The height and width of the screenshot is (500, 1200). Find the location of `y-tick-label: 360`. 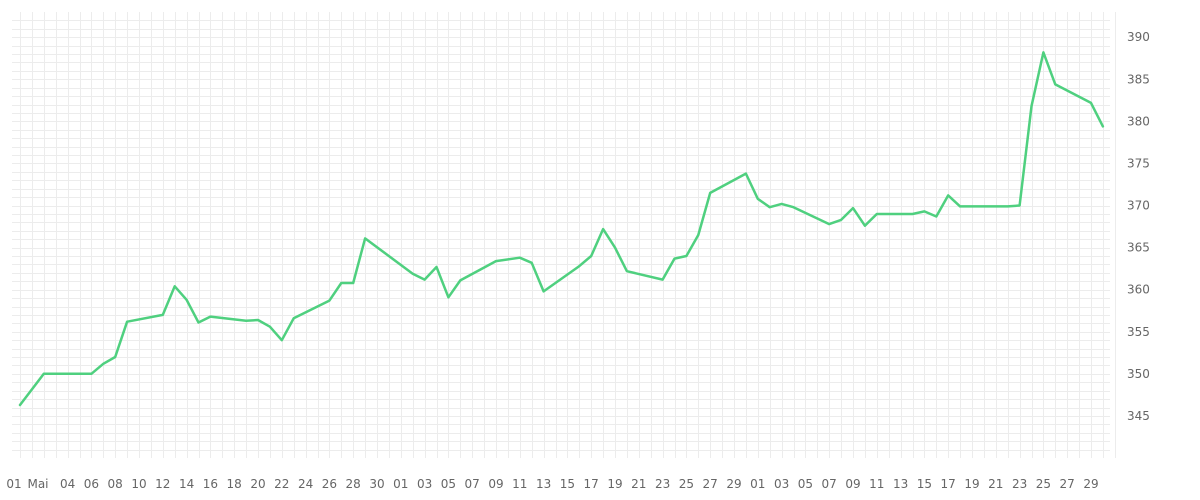

y-tick-label: 360 is located at coordinates (1138, 290).